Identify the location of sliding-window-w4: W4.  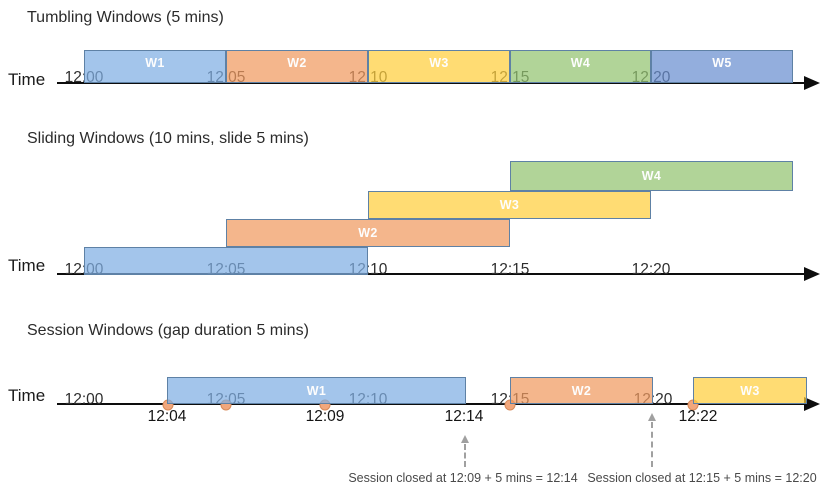
(651, 176).